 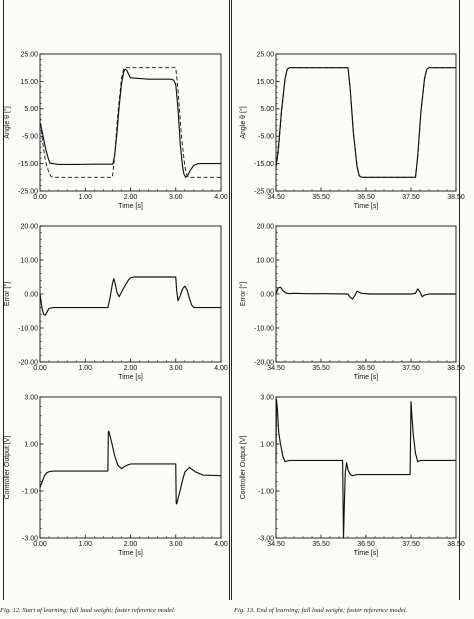 What do you see at coordinates (29, 226) in the screenshot?
I see `fig12-error-y-tick-label: 20.00` at bounding box center [29, 226].